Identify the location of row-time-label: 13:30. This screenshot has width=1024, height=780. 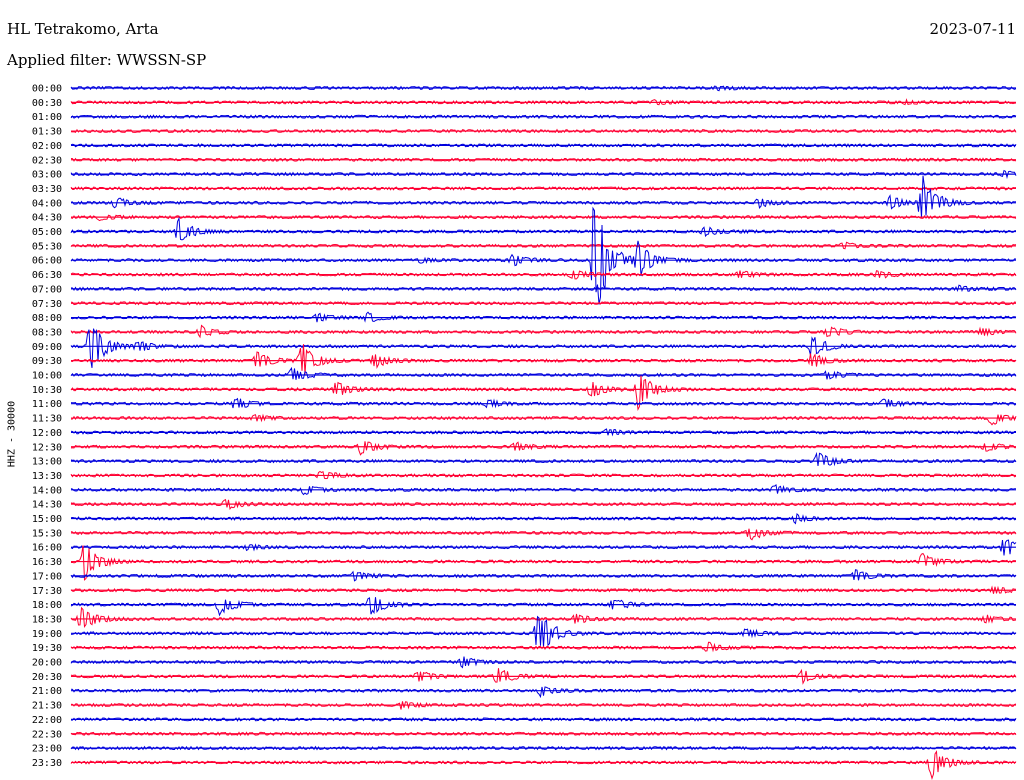
(47, 476).